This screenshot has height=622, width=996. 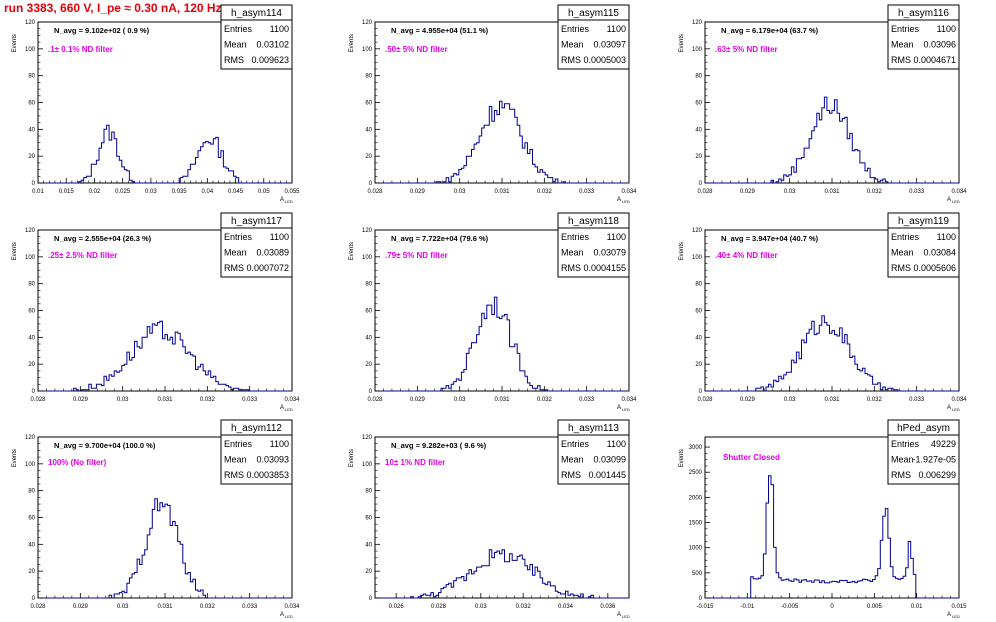 What do you see at coordinates (208, 607) in the screenshot?
I see `x-tick-label: 0.032` at bounding box center [208, 607].